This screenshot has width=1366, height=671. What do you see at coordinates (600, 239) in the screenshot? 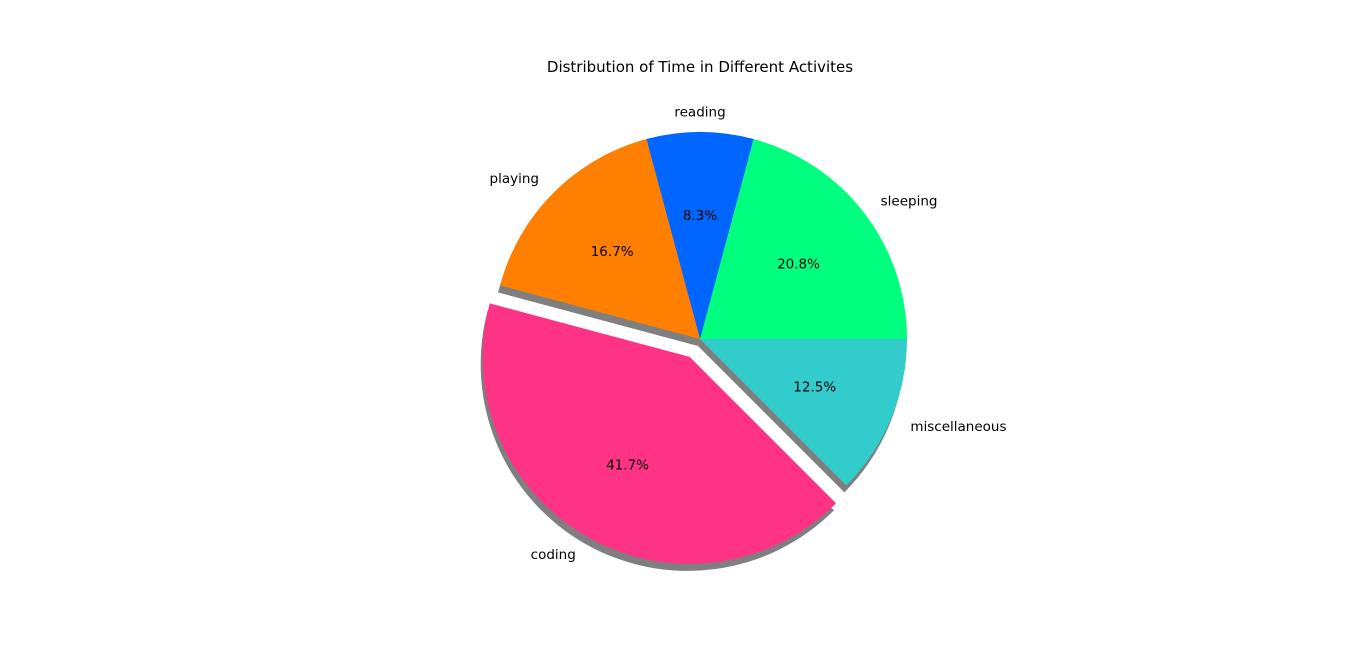
I see `pie-slice-playing` at bounding box center [600, 239].